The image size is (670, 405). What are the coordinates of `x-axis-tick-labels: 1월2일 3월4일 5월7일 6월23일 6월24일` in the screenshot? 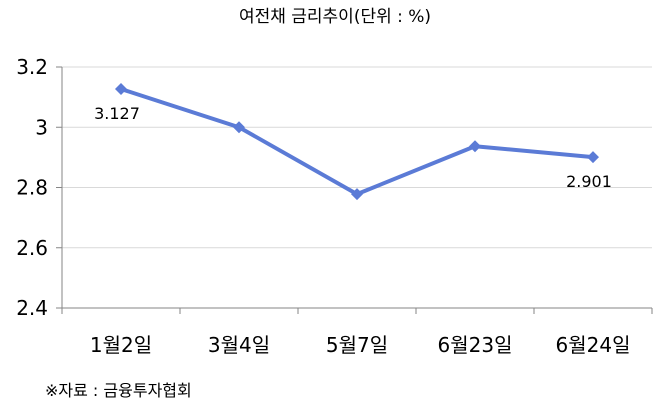 It's located at (360, 345).